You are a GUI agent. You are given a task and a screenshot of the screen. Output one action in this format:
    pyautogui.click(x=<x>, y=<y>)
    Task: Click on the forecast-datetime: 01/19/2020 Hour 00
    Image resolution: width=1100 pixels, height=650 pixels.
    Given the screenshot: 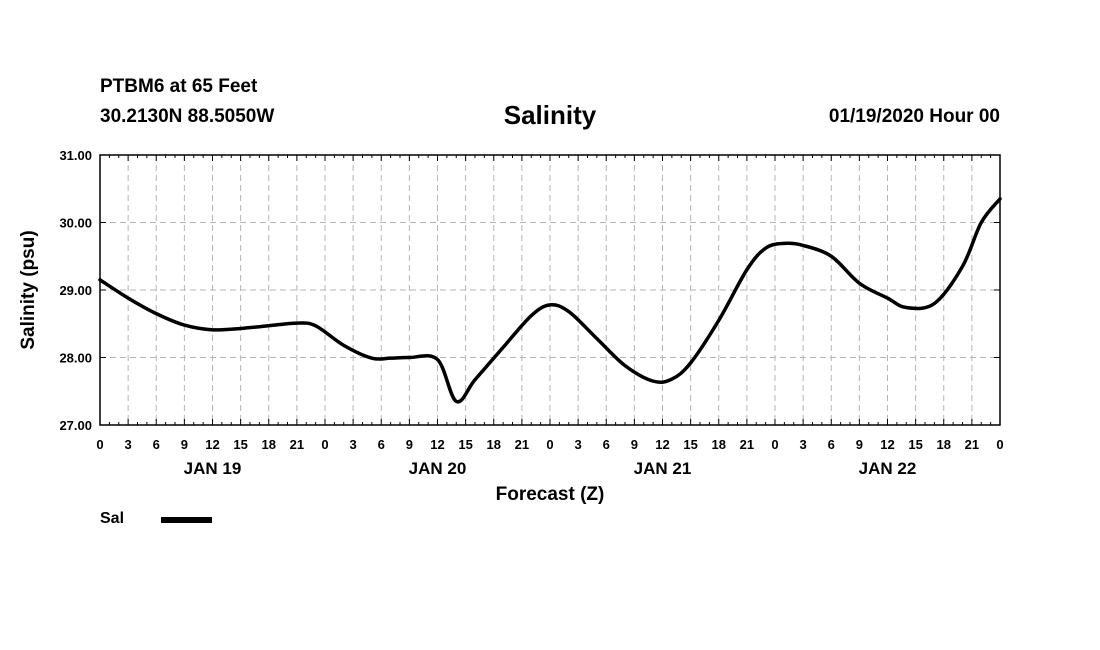 What is the action you would take?
    pyautogui.click(x=914, y=116)
    